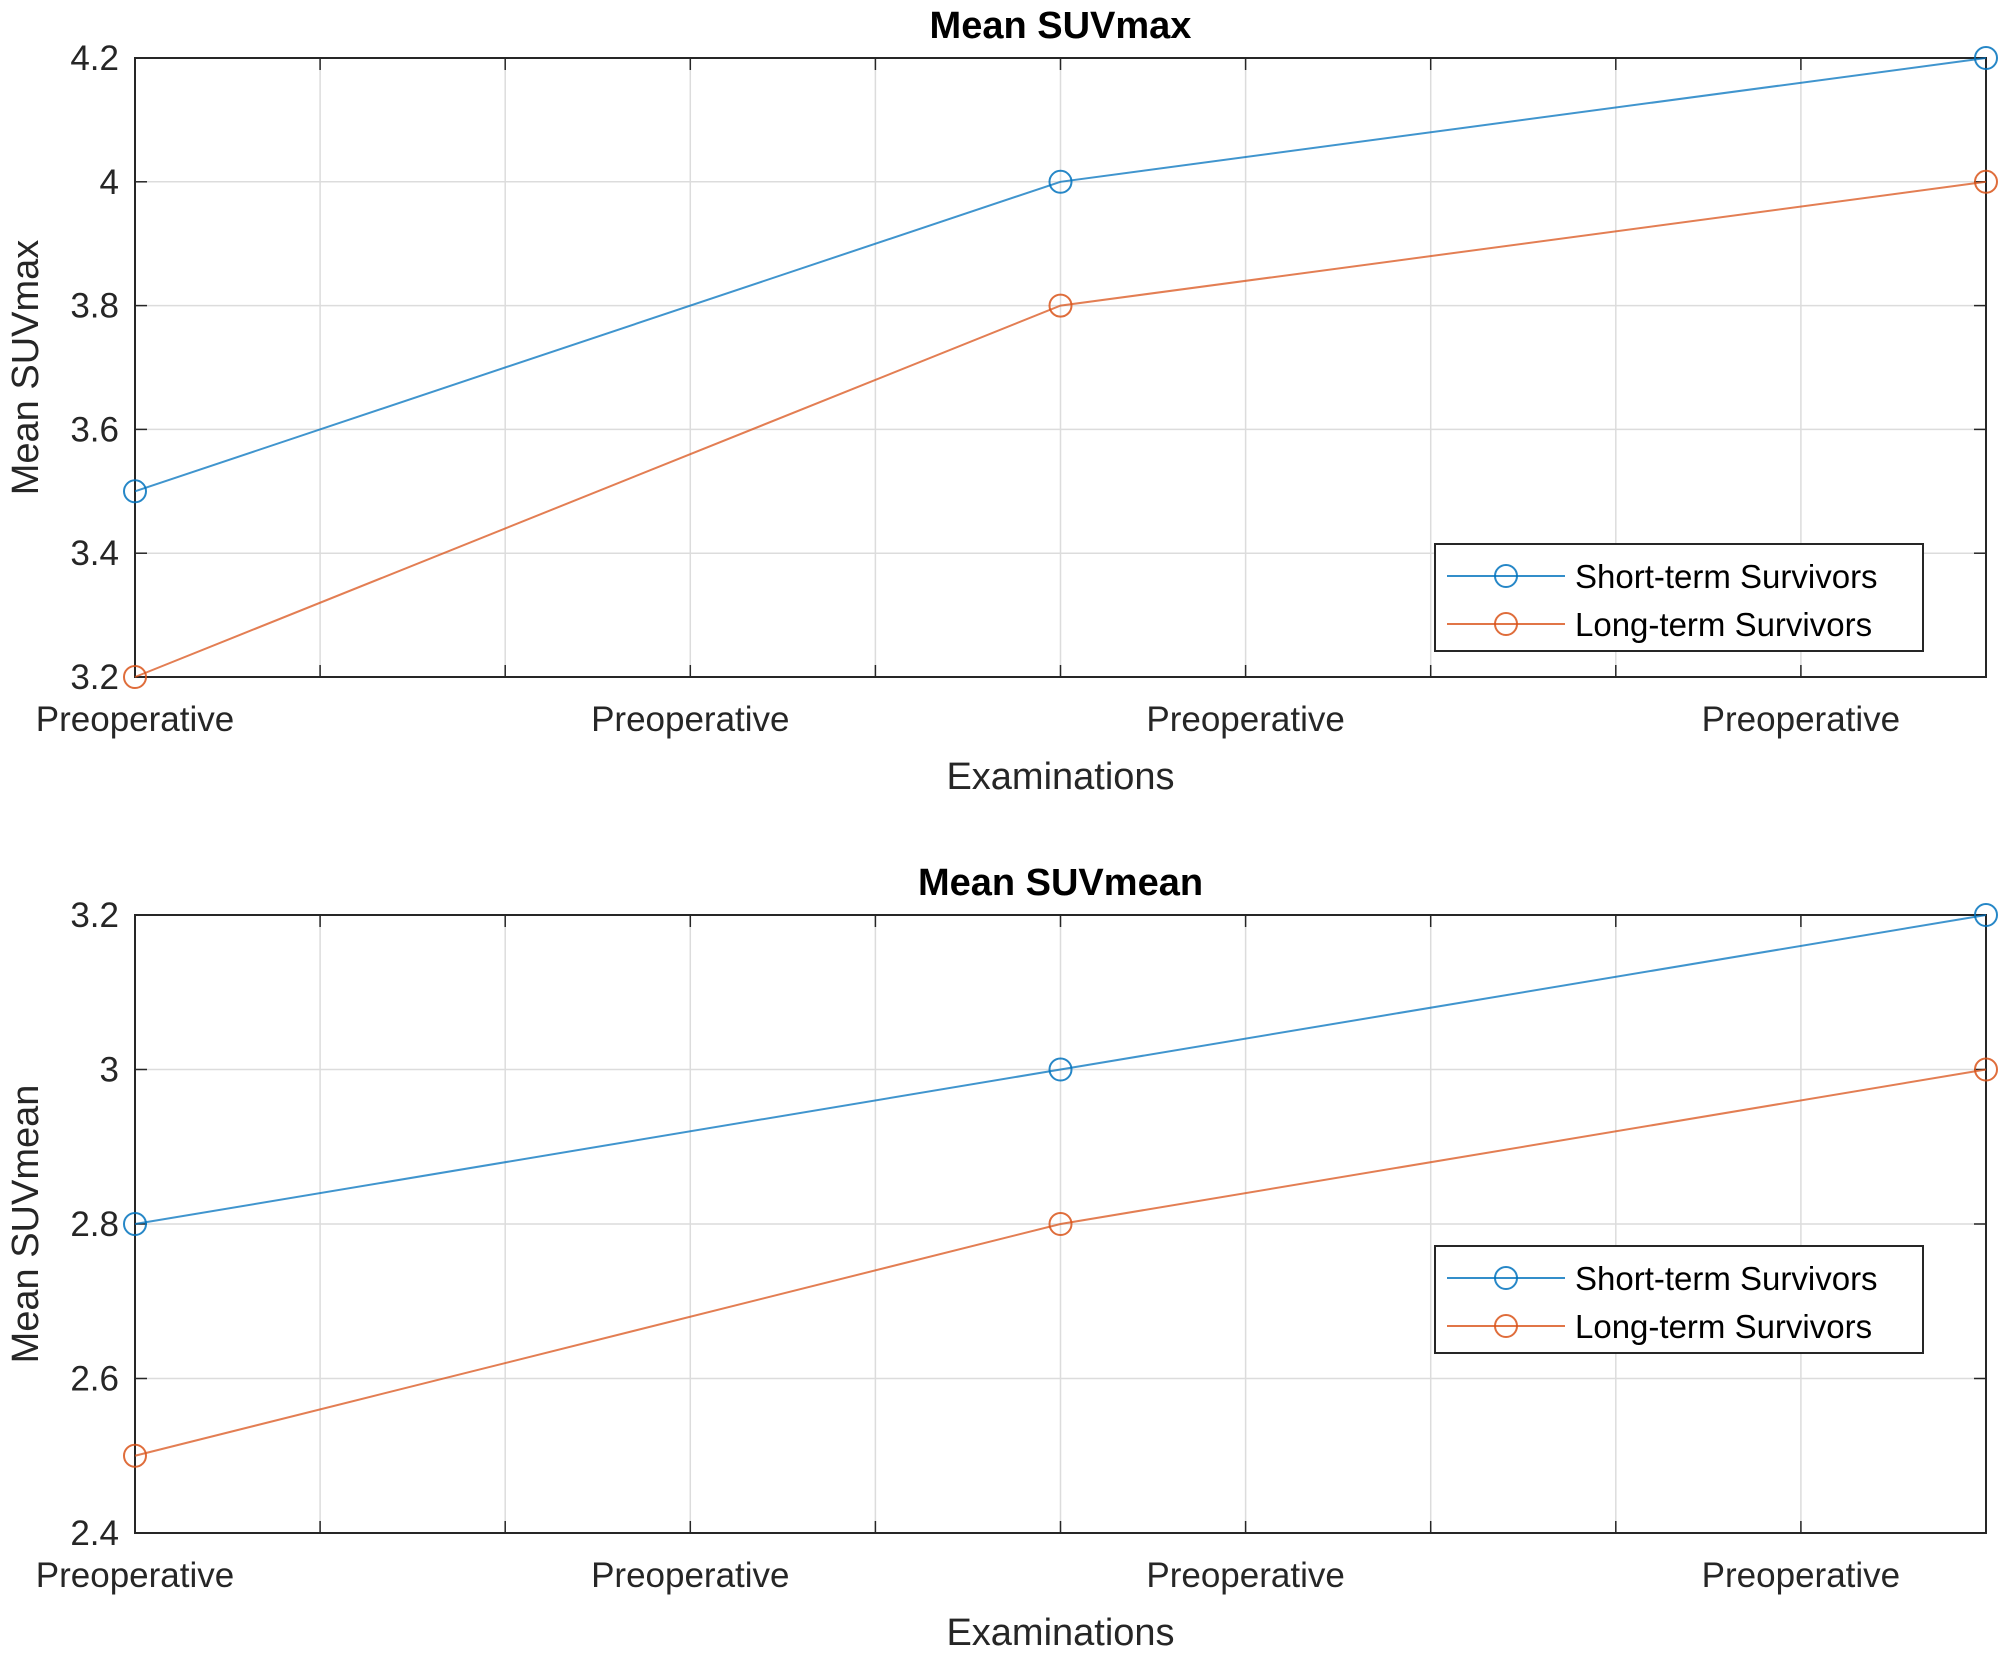  I want to click on chart-title: Mean SUVmean, so click(1060, 883).